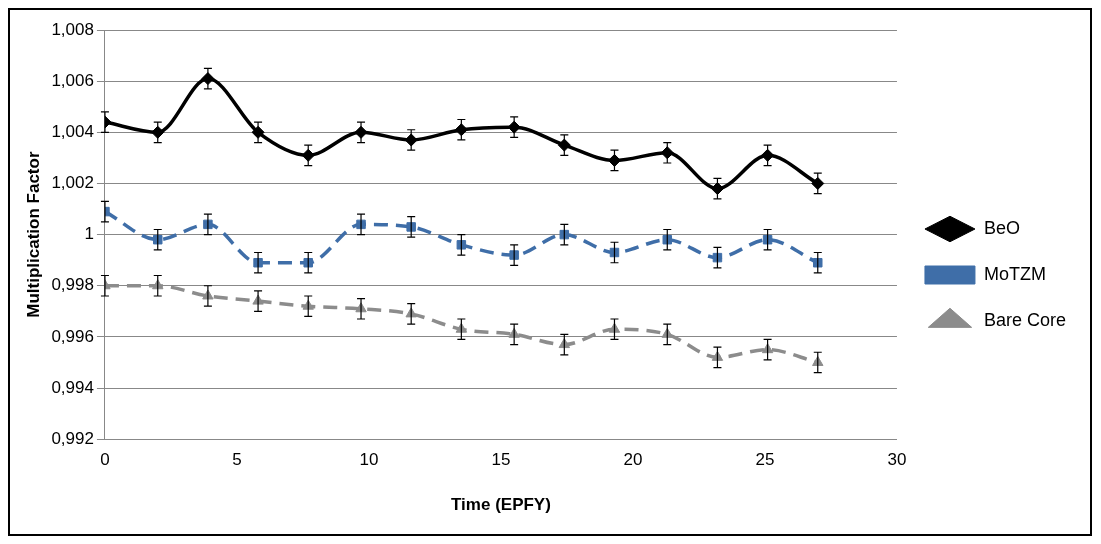 This screenshot has height=544, width=1101. What do you see at coordinates (765, 460) in the screenshot?
I see `x-tick-label: 25` at bounding box center [765, 460].